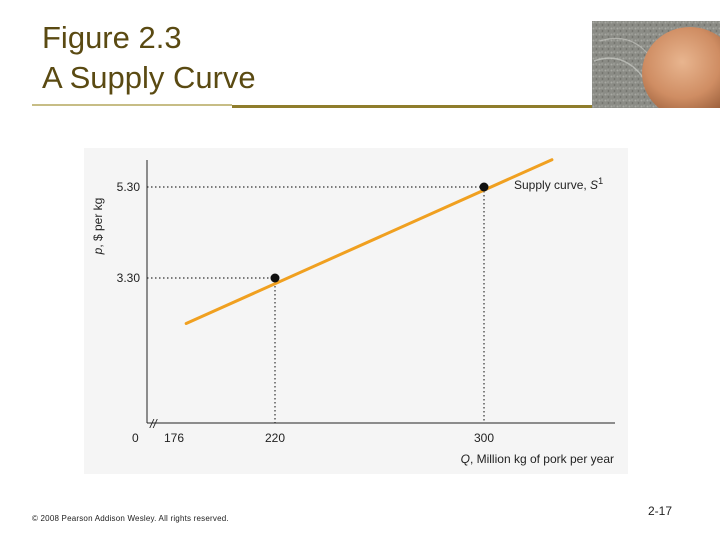 The image size is (720, 540). Describe the element at coordinates (594, 185) in the screenshot. I see `series-label-symbol: S` at that location.